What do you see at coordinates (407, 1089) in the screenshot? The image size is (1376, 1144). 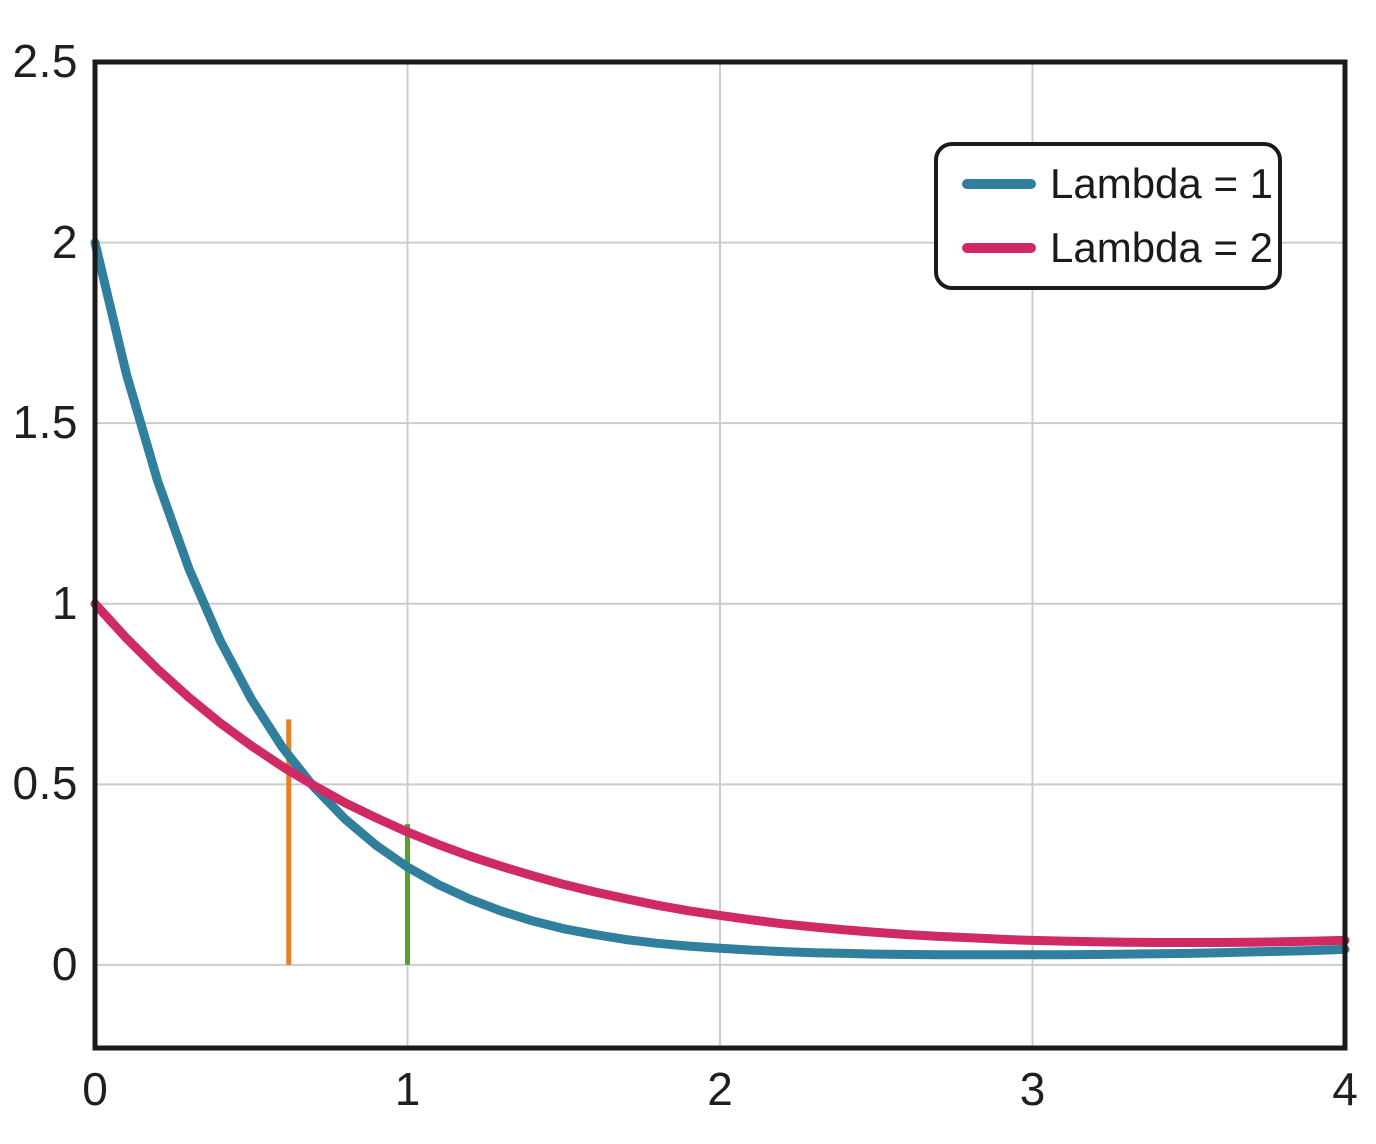 I see `x-tick-label-1: 1` at bounding box center [407, 1089].